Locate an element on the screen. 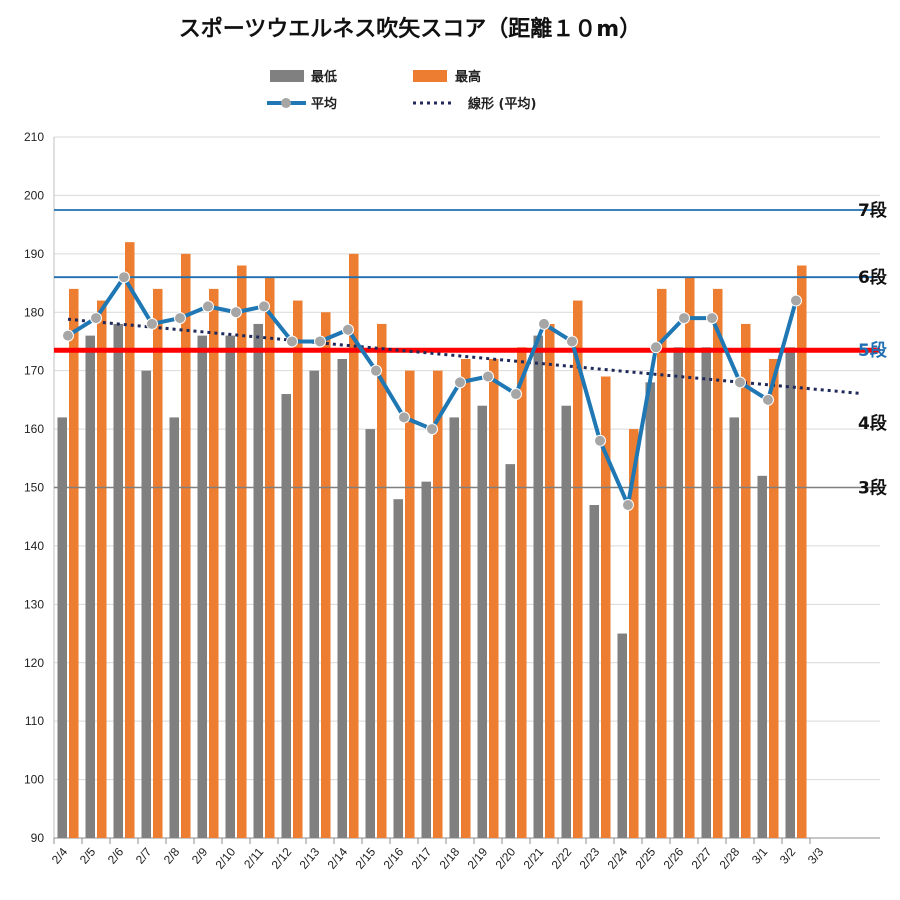  legend-swatch-min is located at coordinates (287, 76).